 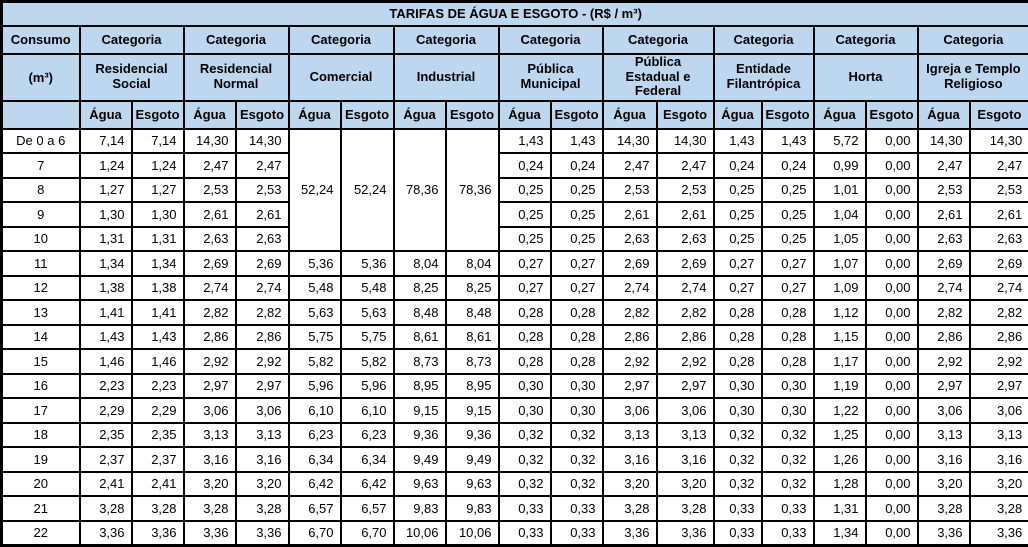 What do you see at coordinates (209, 288) in the screenshot?
I see `value-cell: 2,74` at bounding box center [209, 288].